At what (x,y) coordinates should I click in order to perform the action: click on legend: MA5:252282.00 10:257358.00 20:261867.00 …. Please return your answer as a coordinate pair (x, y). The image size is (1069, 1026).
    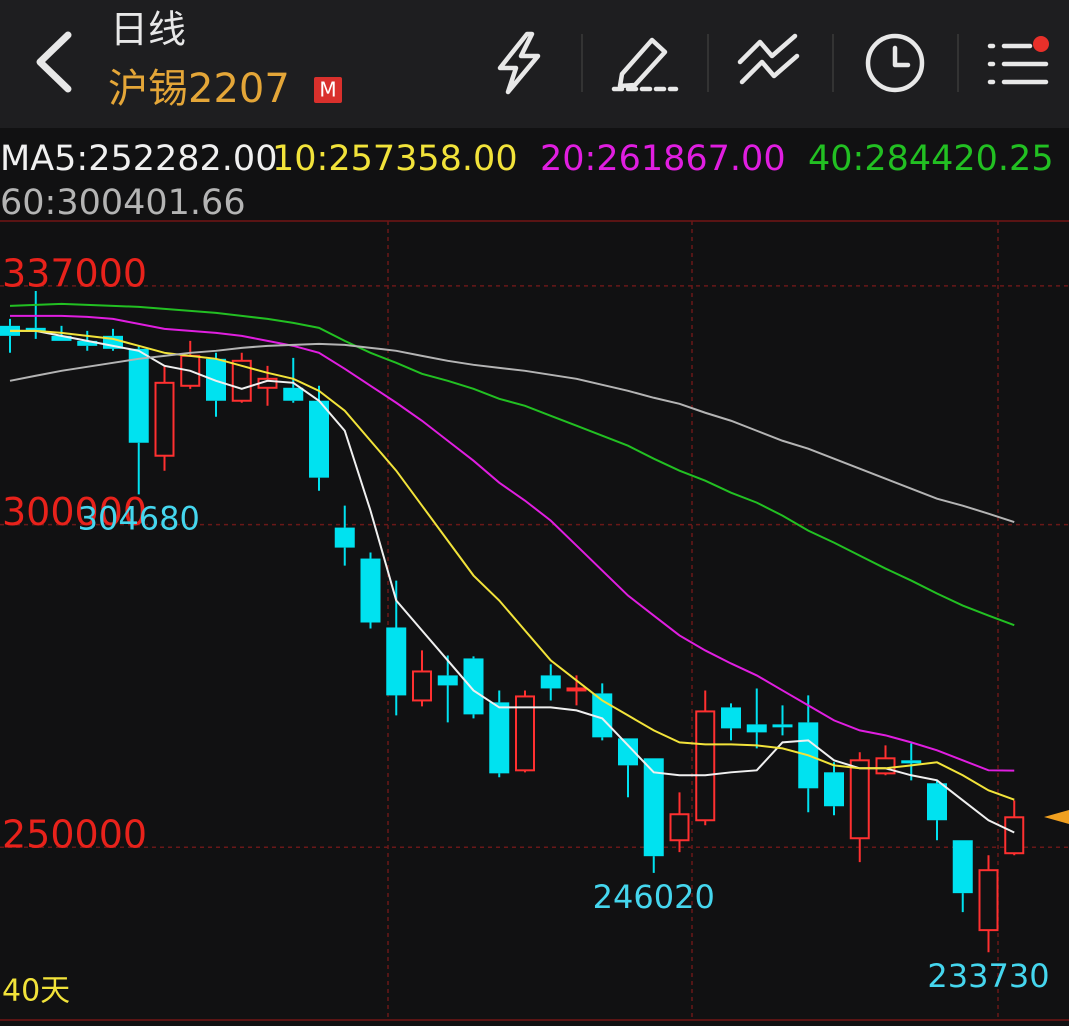
    Looking at the image, I should click on (527, 181).